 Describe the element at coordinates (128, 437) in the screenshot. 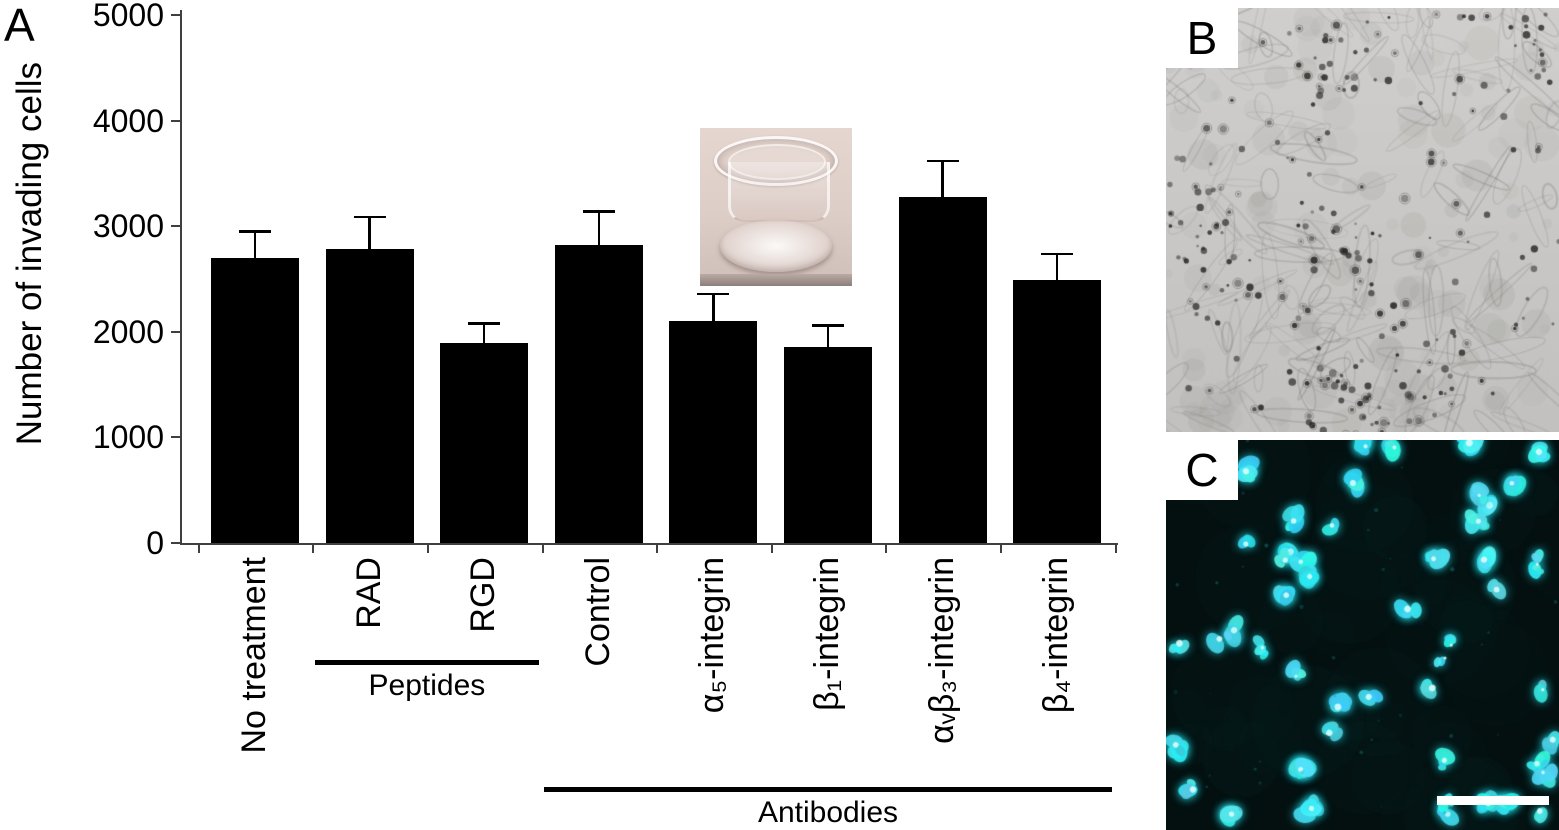

I see `y-tick-label: 1000` at that location.